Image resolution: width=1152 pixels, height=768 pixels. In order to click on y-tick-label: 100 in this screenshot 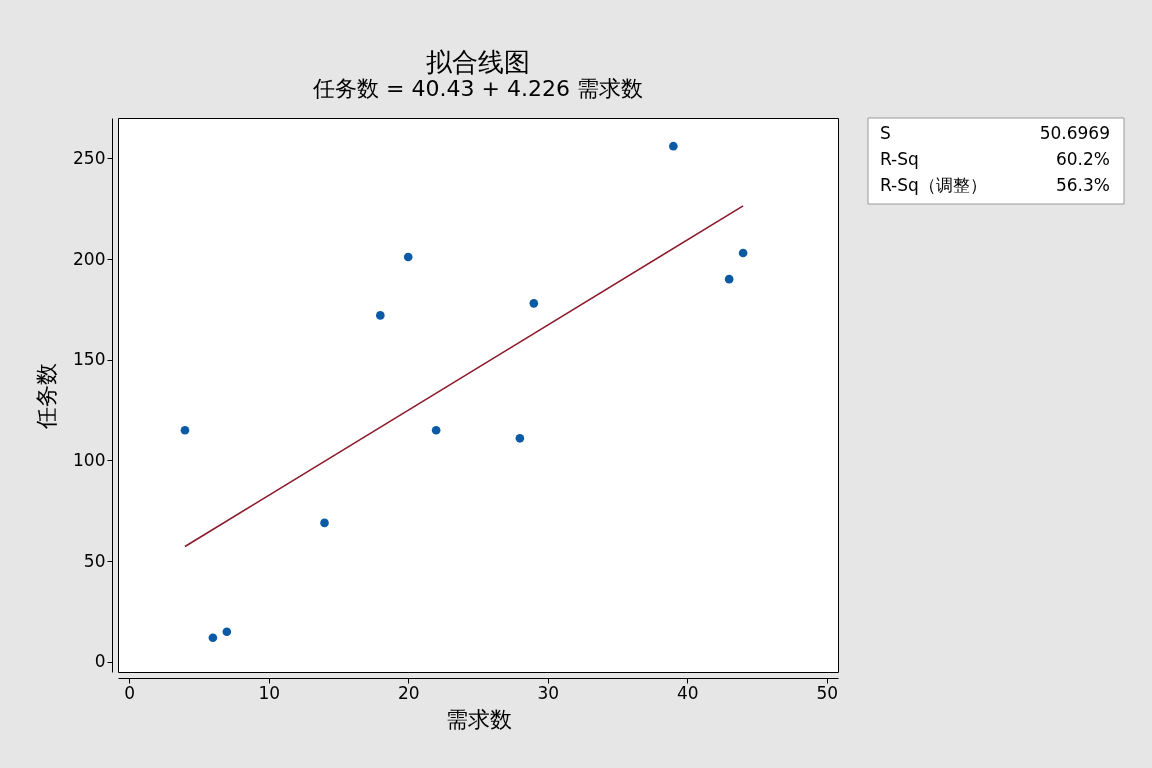, I will do `click(89, 459)`.